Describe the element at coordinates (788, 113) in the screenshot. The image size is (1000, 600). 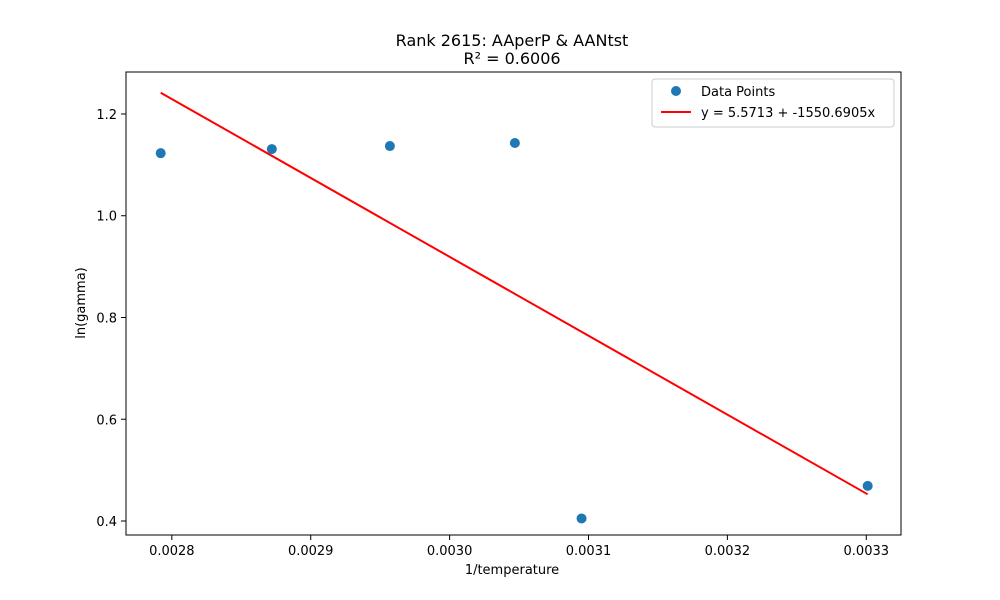
I see `legend-label-fit-line: y = 5.5713 + -1550.6905x` at that location.